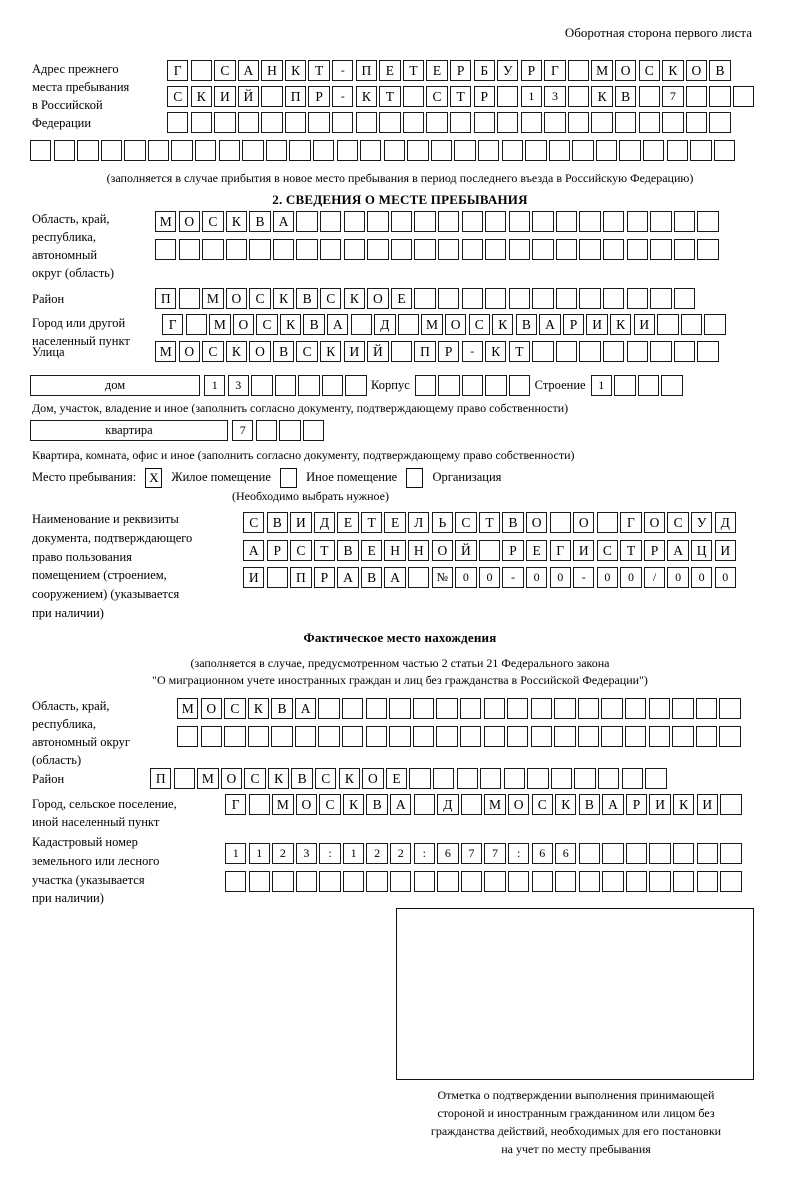 Image resolution: width=800 pixels, height=1180 pixels. Describe the element at coordinates (466, 551) in the screenshot. I see `char-cell: Й` at that location.